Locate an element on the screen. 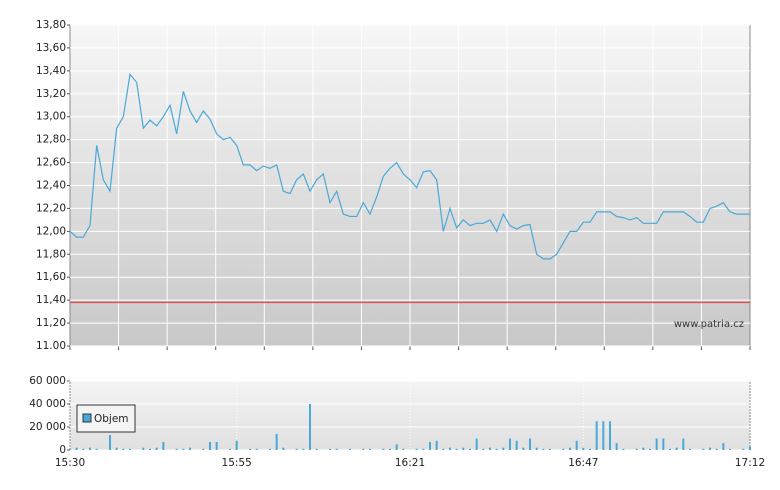 The width and height of the screenshot is (780, 490). y-tick-label: 12,40 is located at coordinates (51, 186).